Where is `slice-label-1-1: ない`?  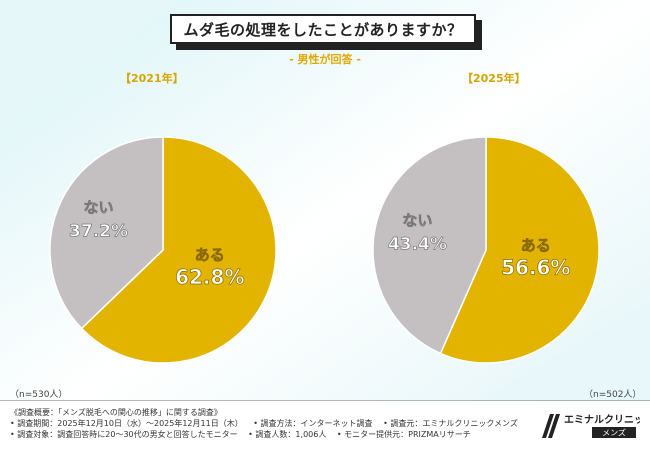
slice-label-1-1: ない is located at coordinates (417, 221).